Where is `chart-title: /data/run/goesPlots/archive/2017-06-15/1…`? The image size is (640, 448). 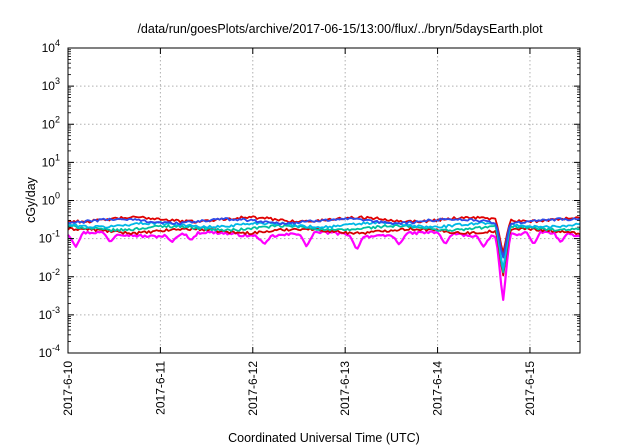
chart-title: /data/run/goesPlots/archive/2017-06-15/1… is located at coordinates (340, 29).